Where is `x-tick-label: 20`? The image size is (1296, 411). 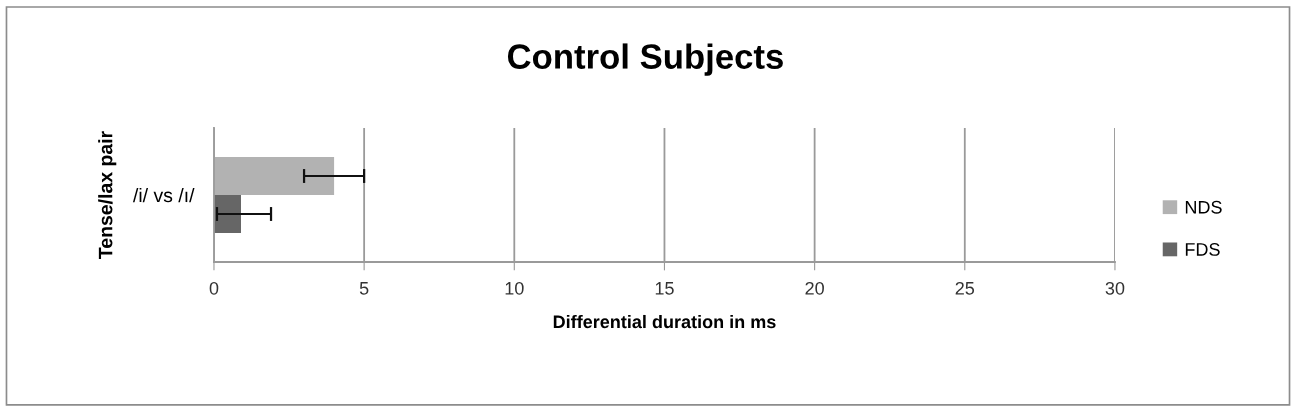 x-tick-label: 20 is located at coordinates (814, 288).